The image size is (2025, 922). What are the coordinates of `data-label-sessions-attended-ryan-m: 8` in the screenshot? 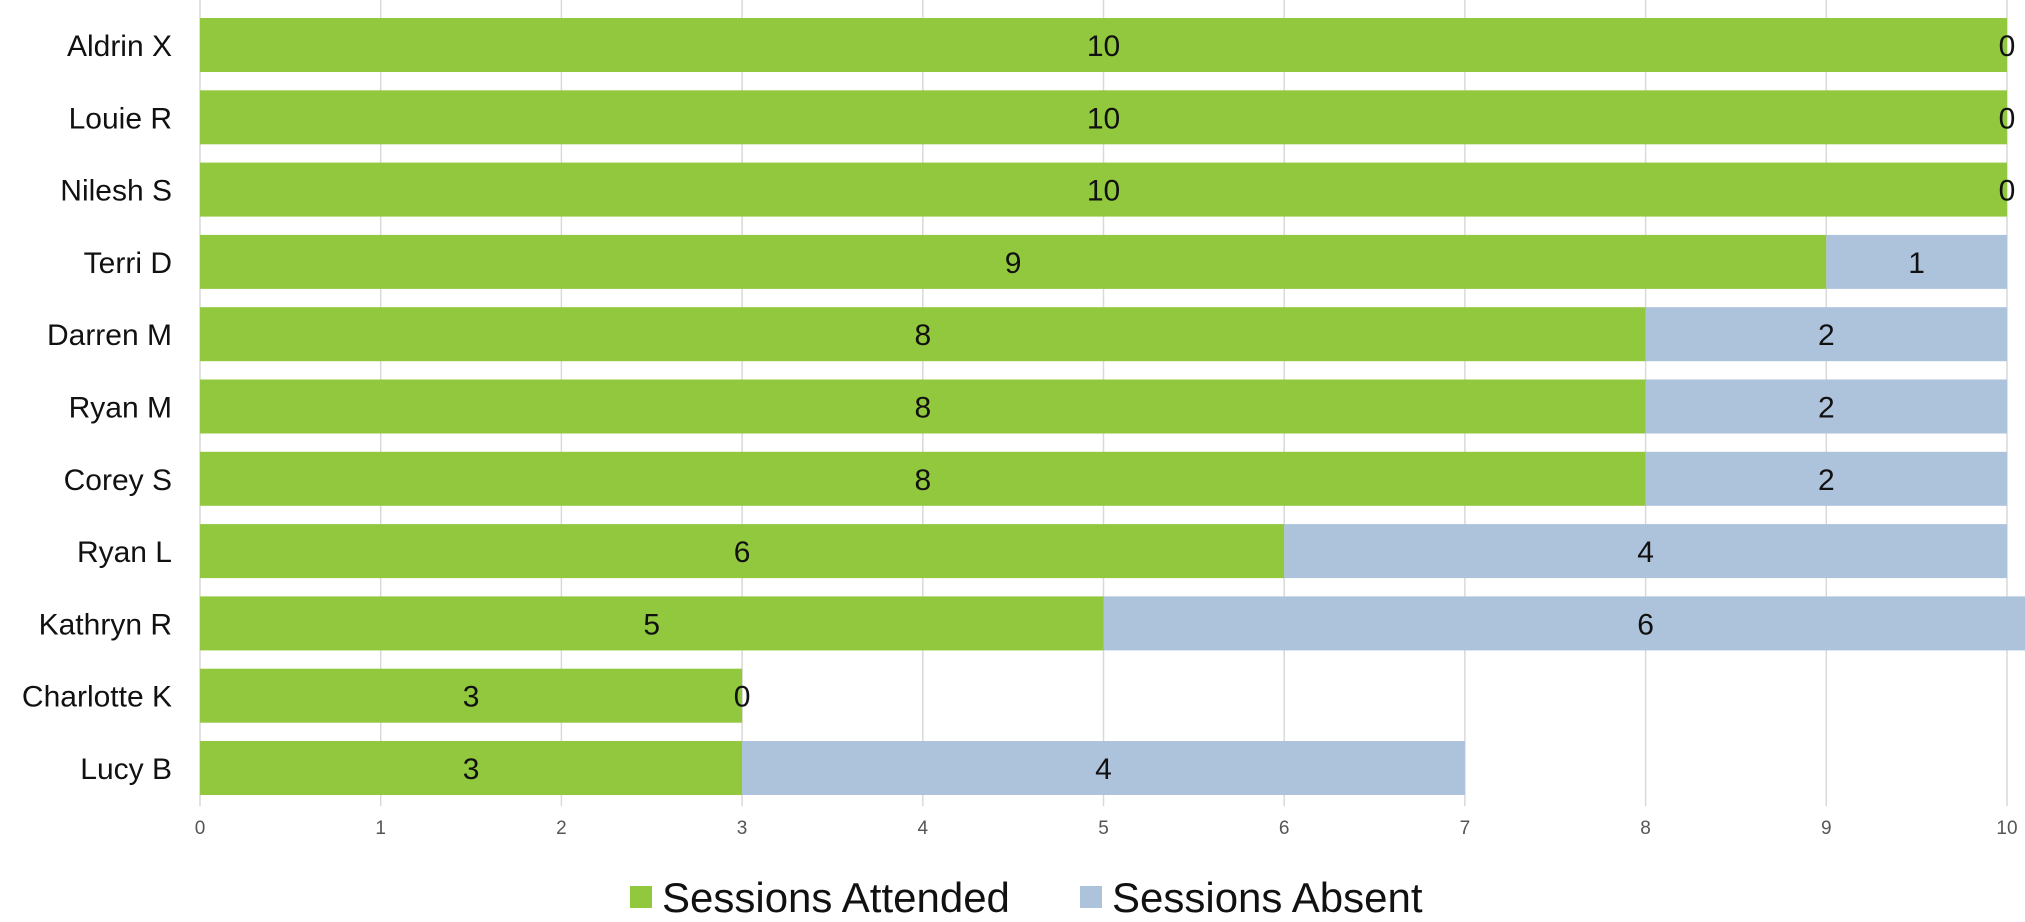 It's located at (922, 408).